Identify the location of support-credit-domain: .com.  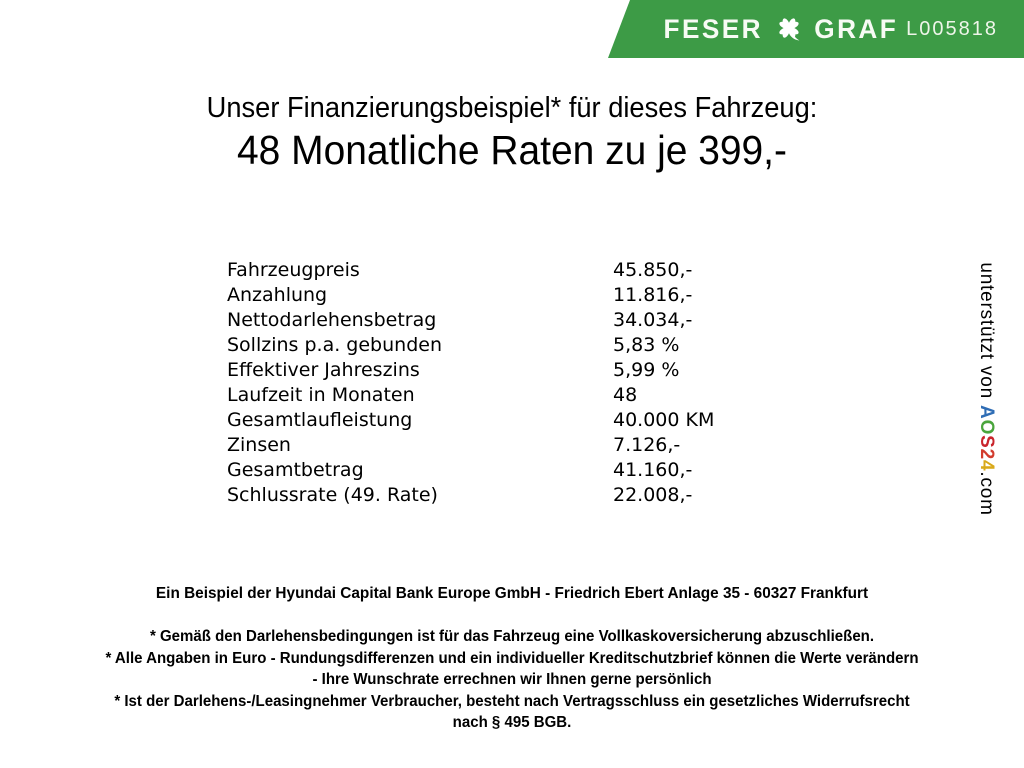
(986, 493).